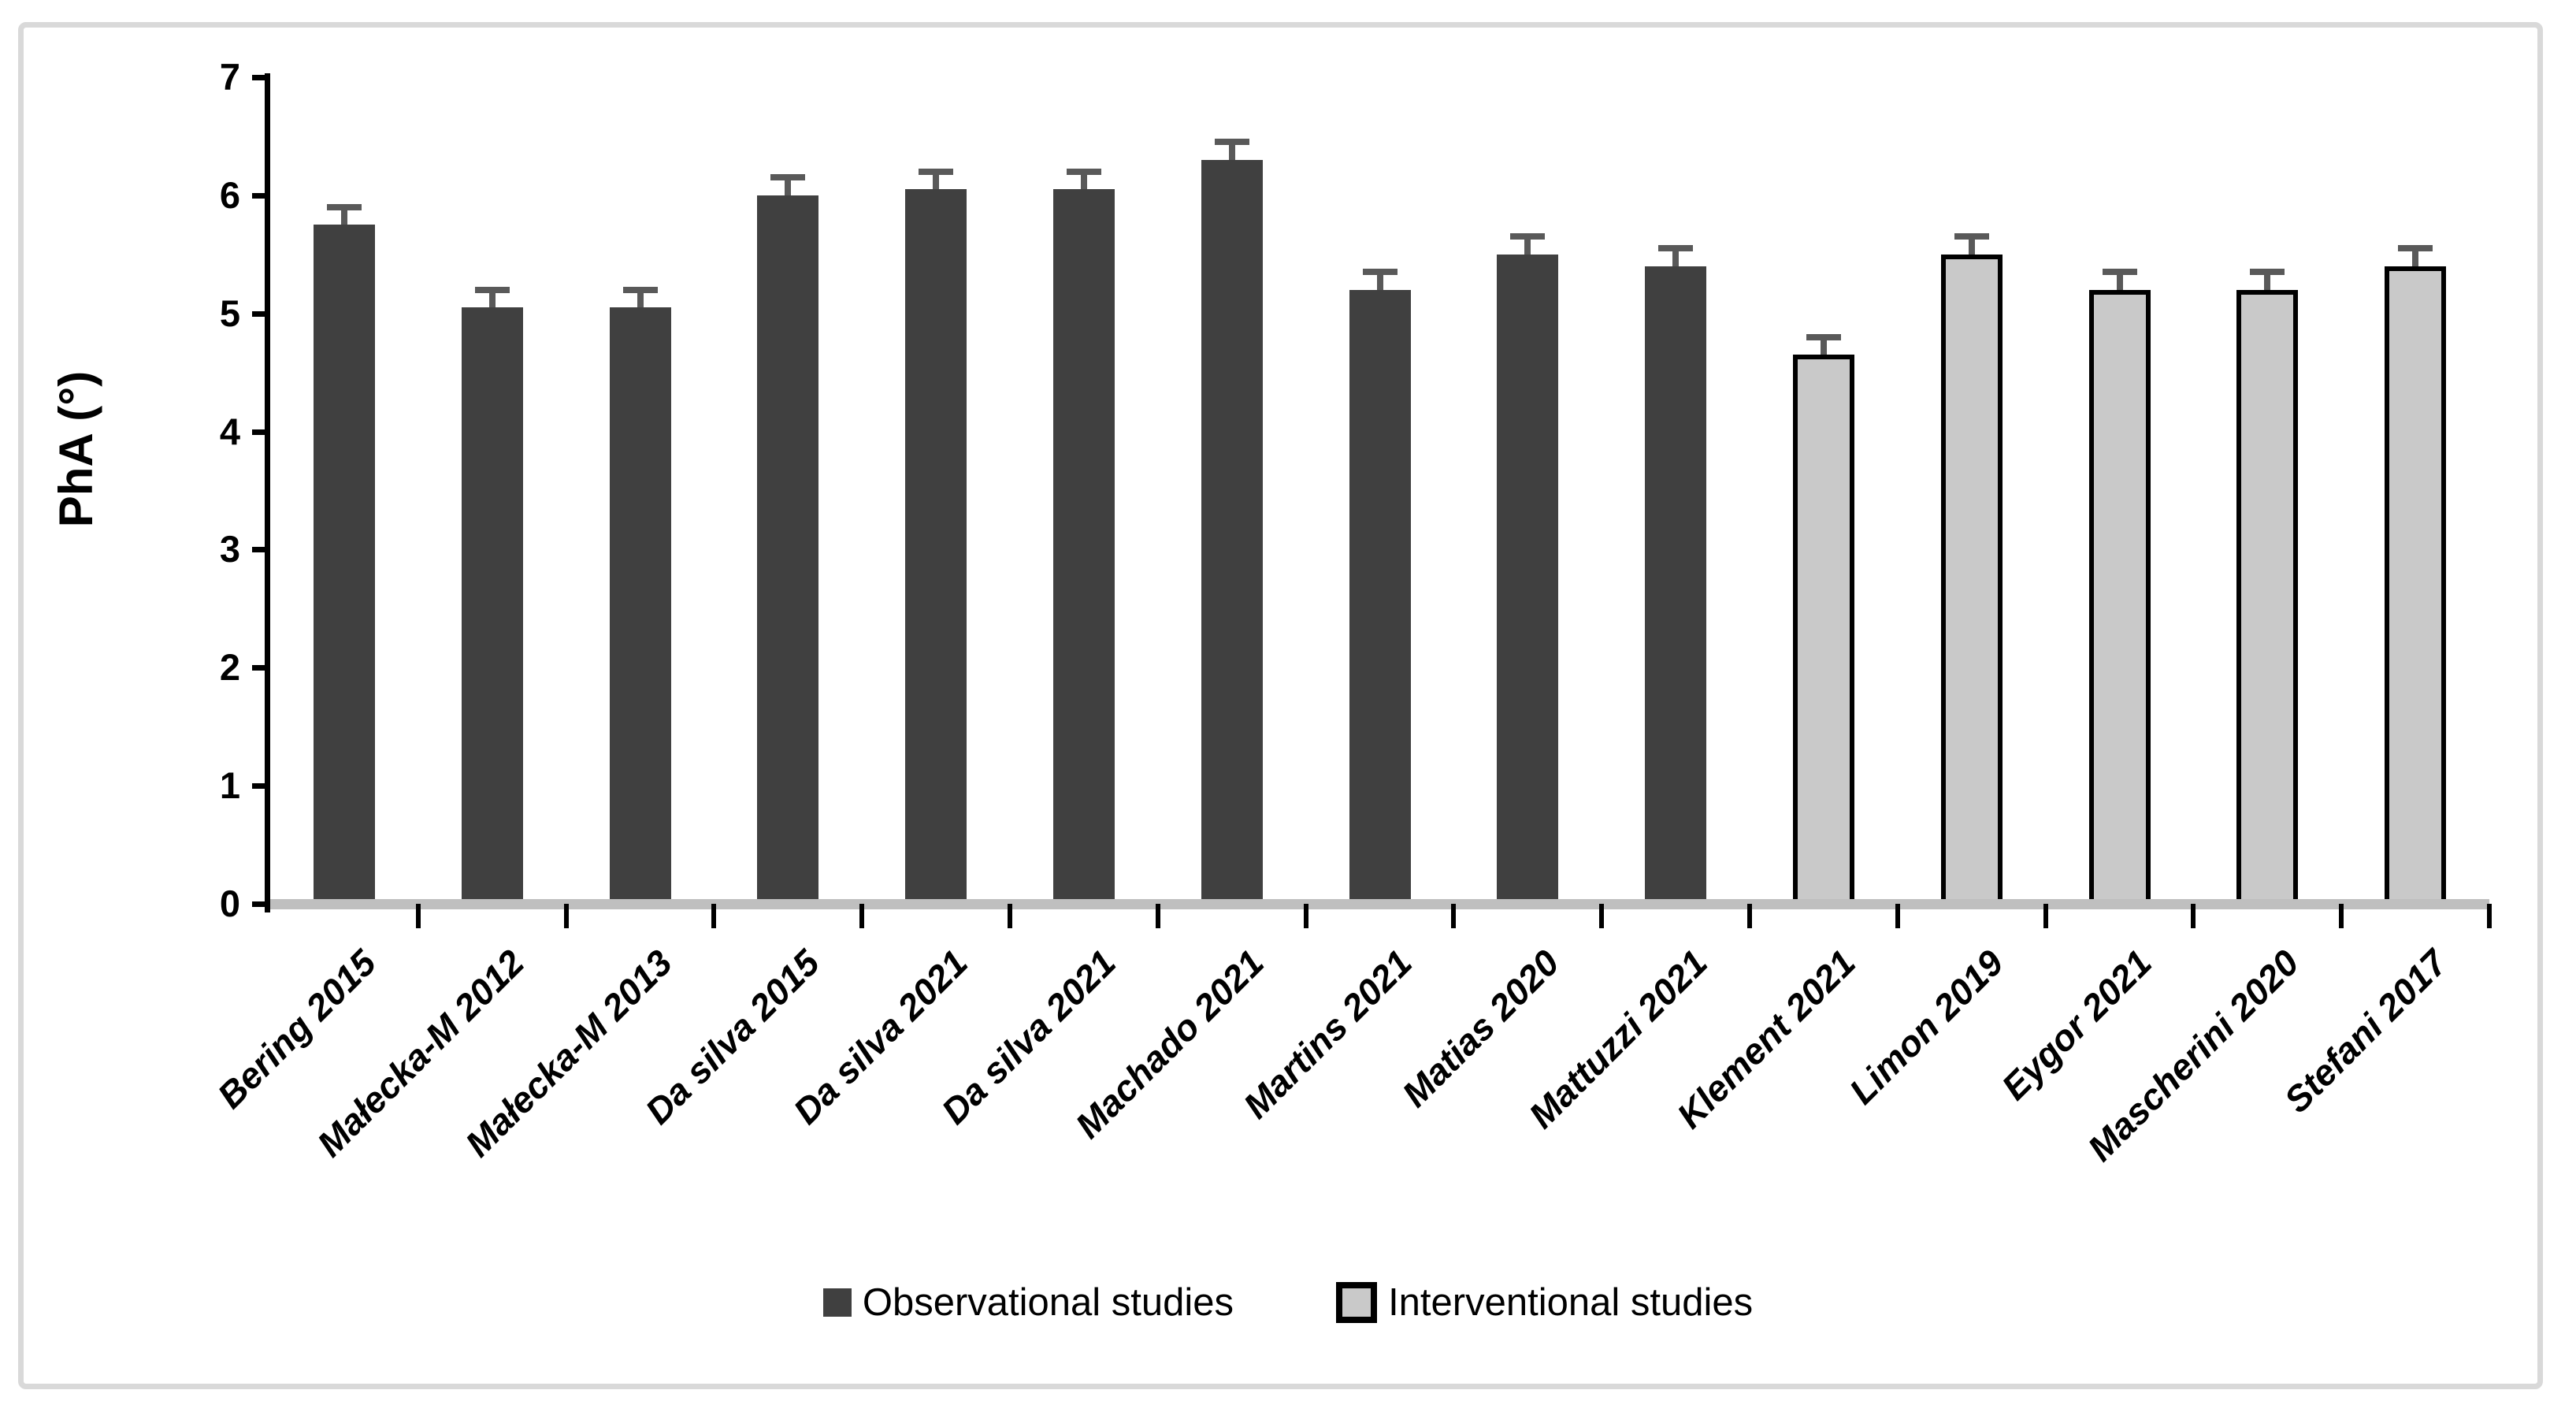  Describe the element at coordinates (229, 785) in the screenshot. I see `y-tick-label: 1` at that location.